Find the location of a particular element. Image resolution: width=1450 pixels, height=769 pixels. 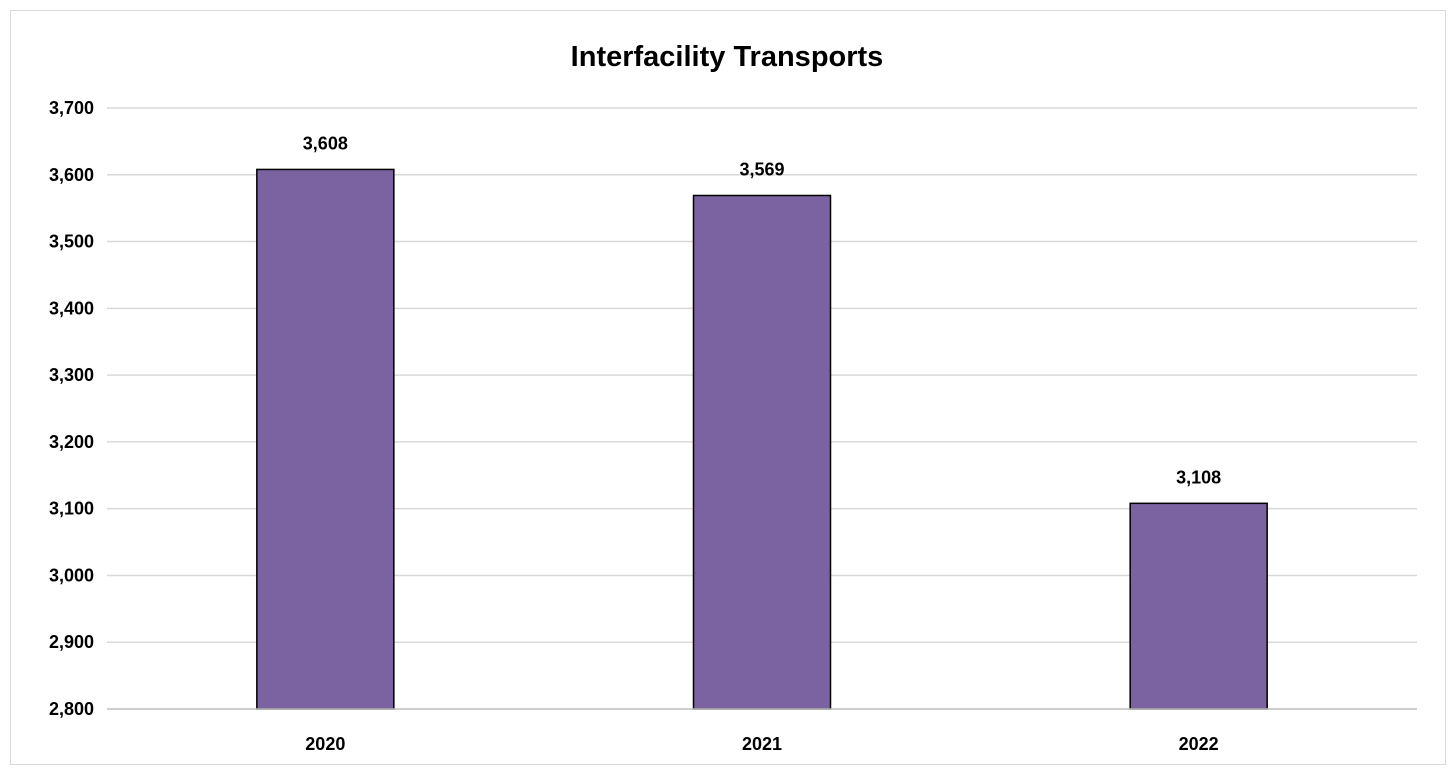

x-tick-label-2021: 2021 is located at coordinates (762, 744).